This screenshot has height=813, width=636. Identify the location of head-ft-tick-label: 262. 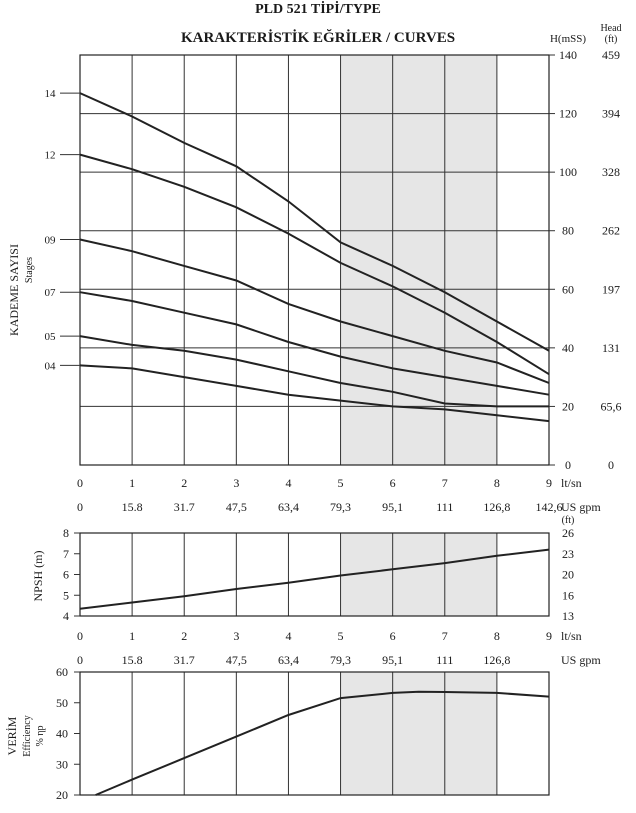
(611, 231).